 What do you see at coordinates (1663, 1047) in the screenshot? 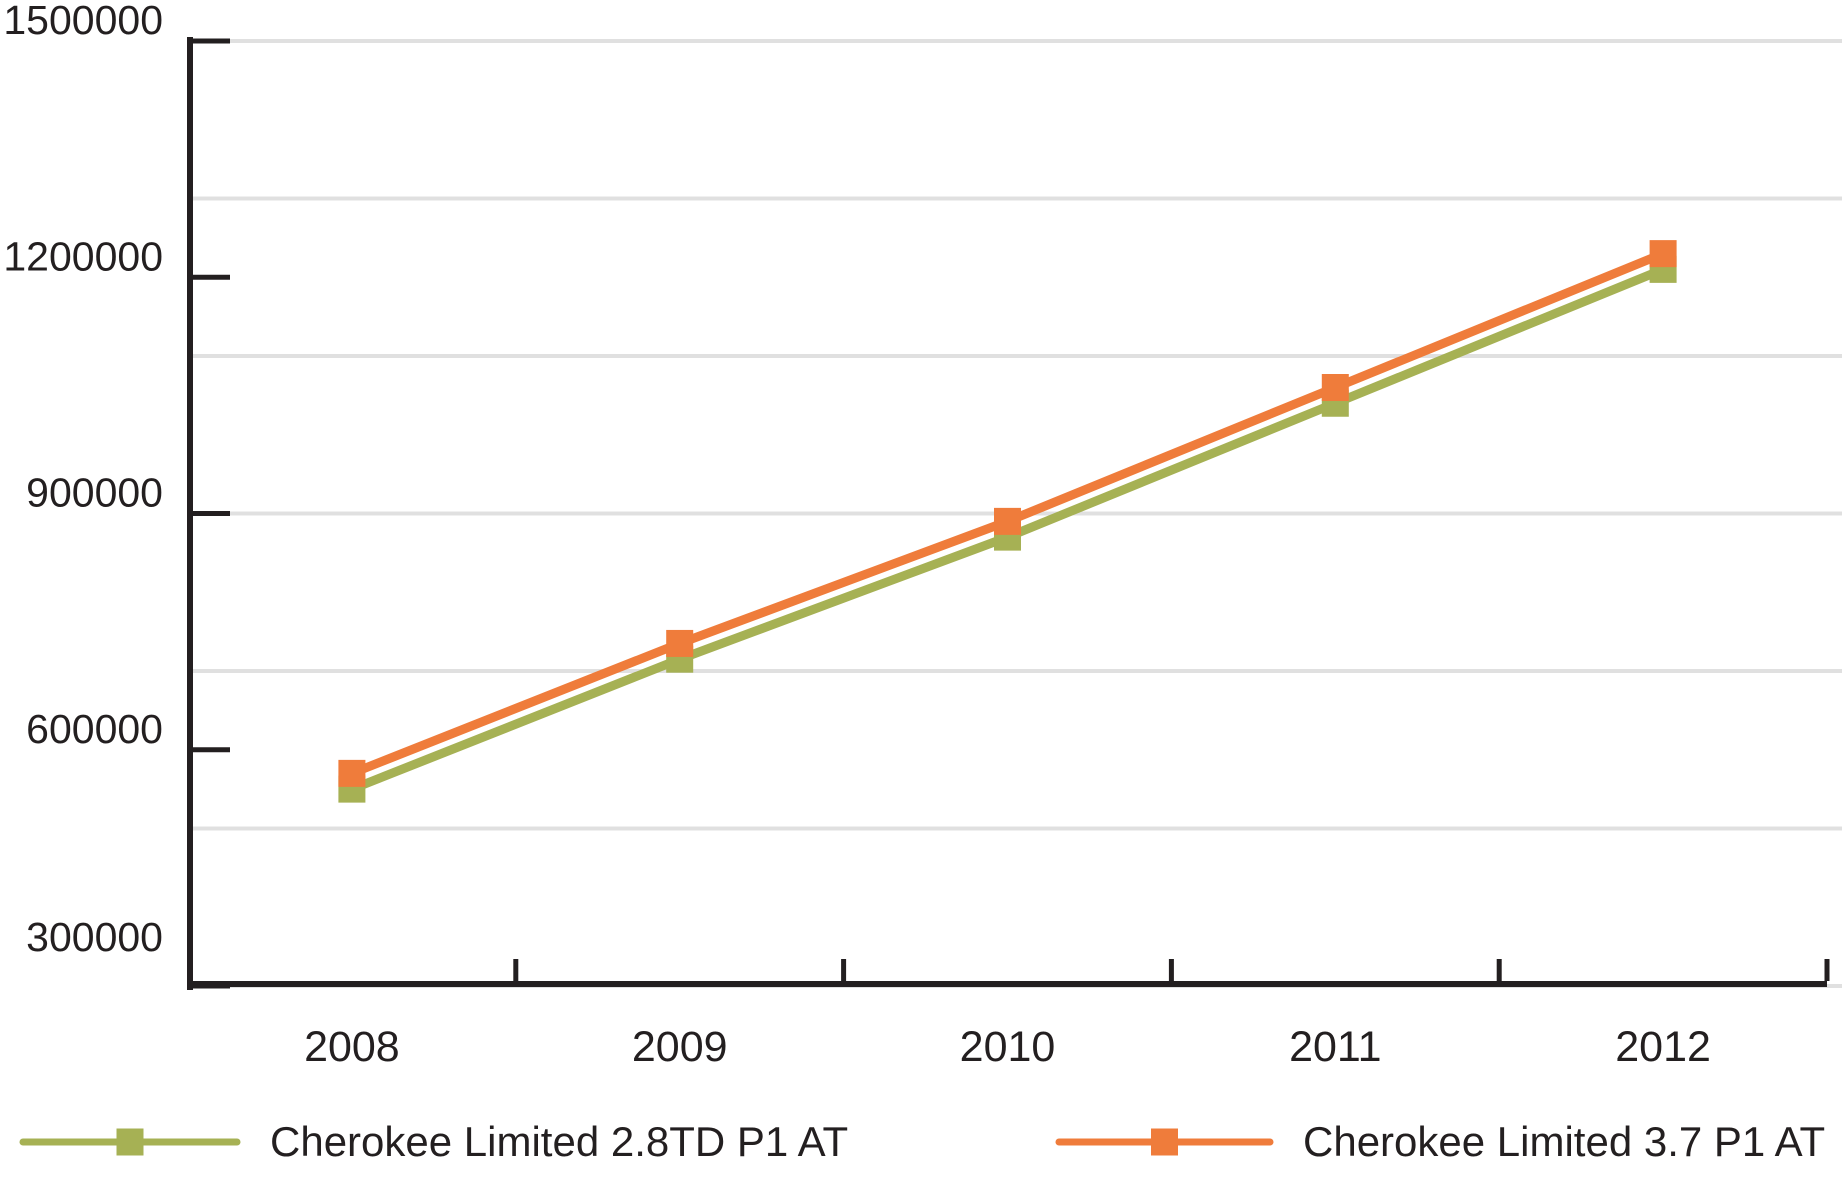
I see `x-axis-label: 2012` at bounding box center [1663, 1047].